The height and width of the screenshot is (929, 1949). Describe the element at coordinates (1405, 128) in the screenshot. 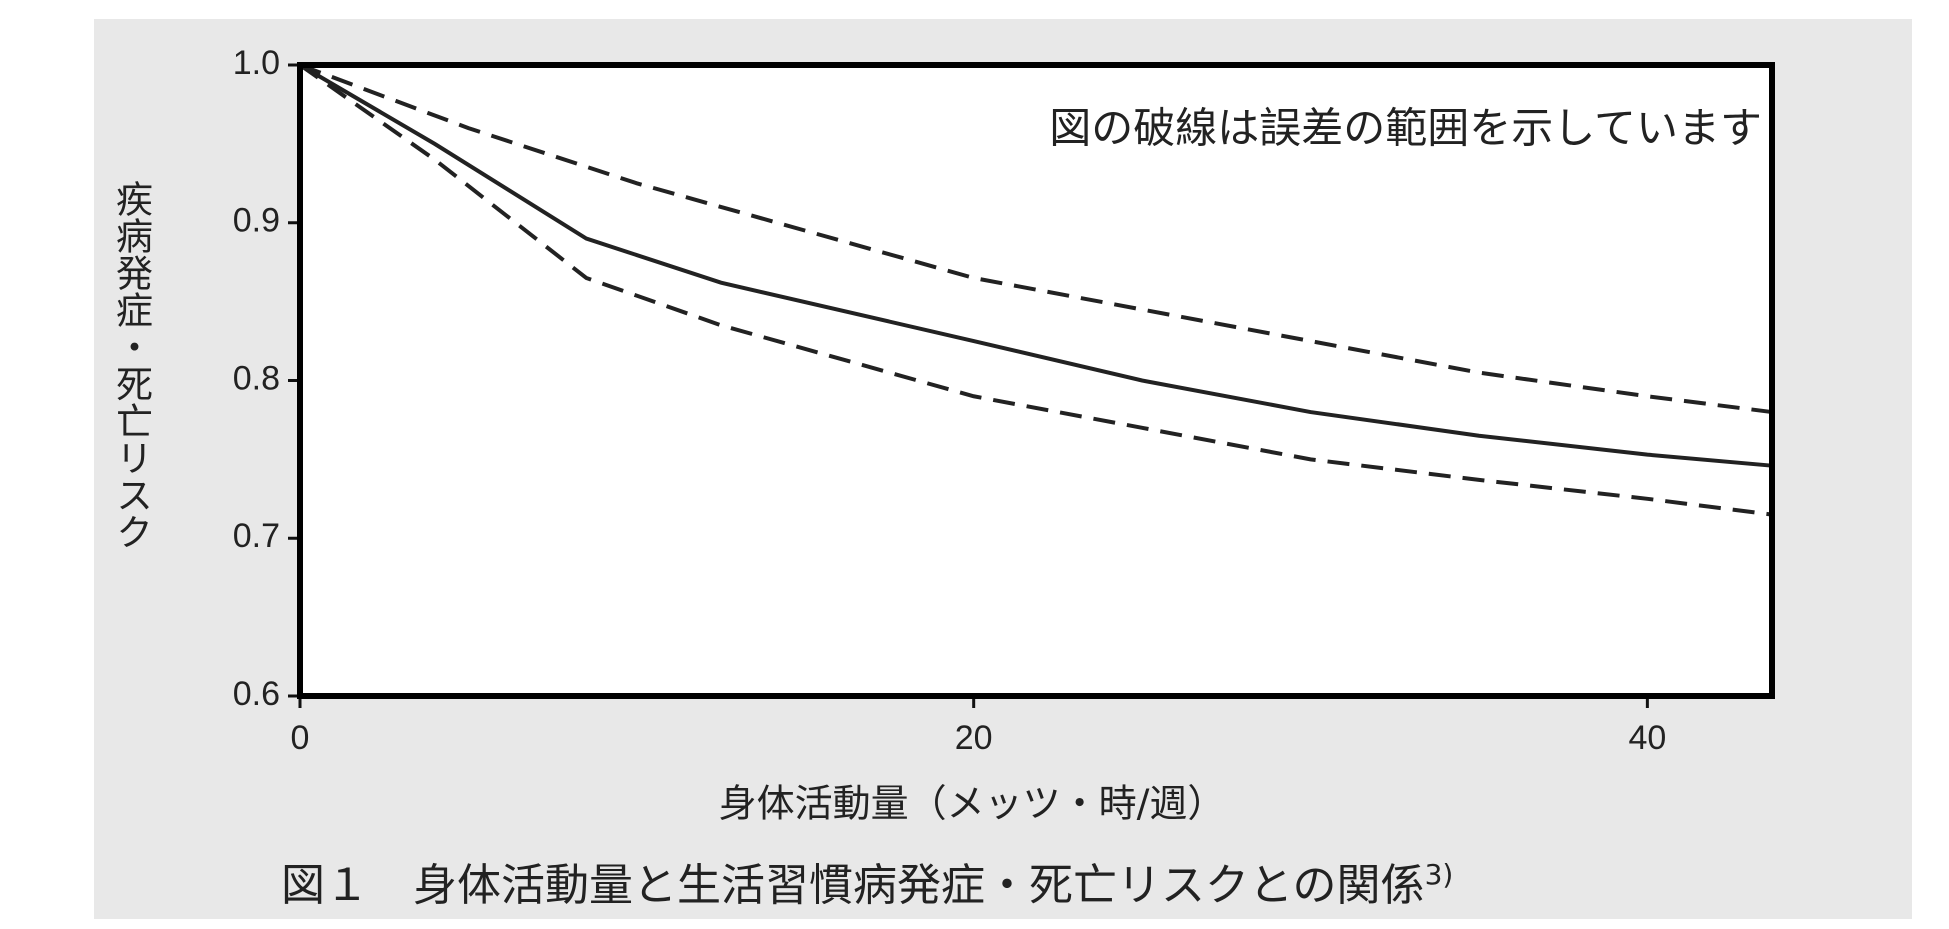

I see `annotation: 図の破線は誤差の範囲を示しています` at that location.